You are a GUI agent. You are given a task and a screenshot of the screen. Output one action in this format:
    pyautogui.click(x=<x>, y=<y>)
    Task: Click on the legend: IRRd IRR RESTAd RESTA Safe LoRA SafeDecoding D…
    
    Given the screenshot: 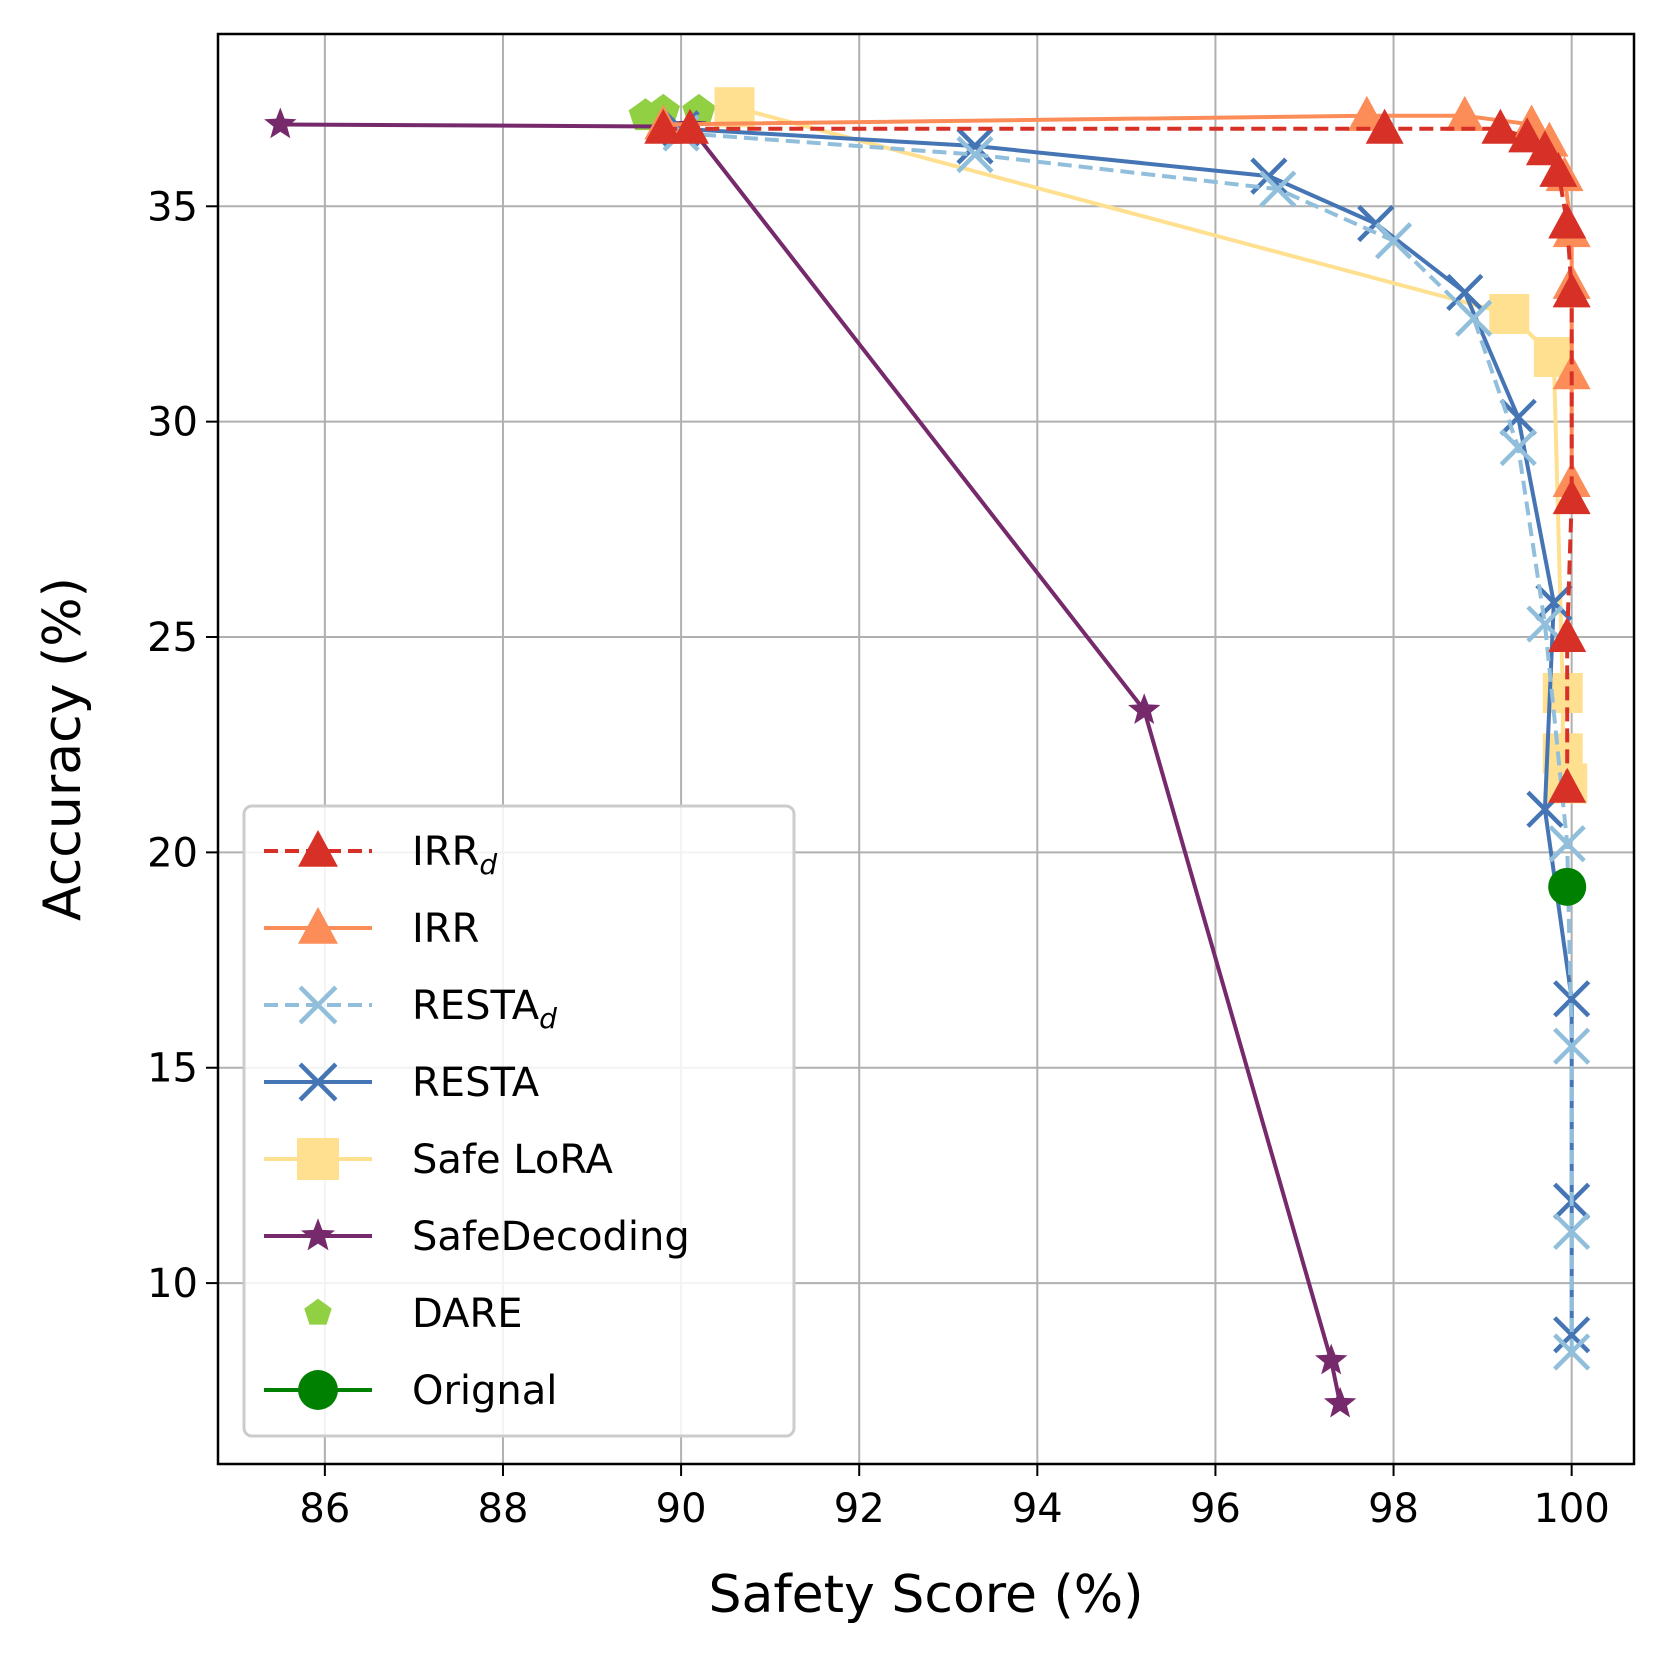 What is the action you would take?
    pyautogui.click(x=519, y=1121)
    